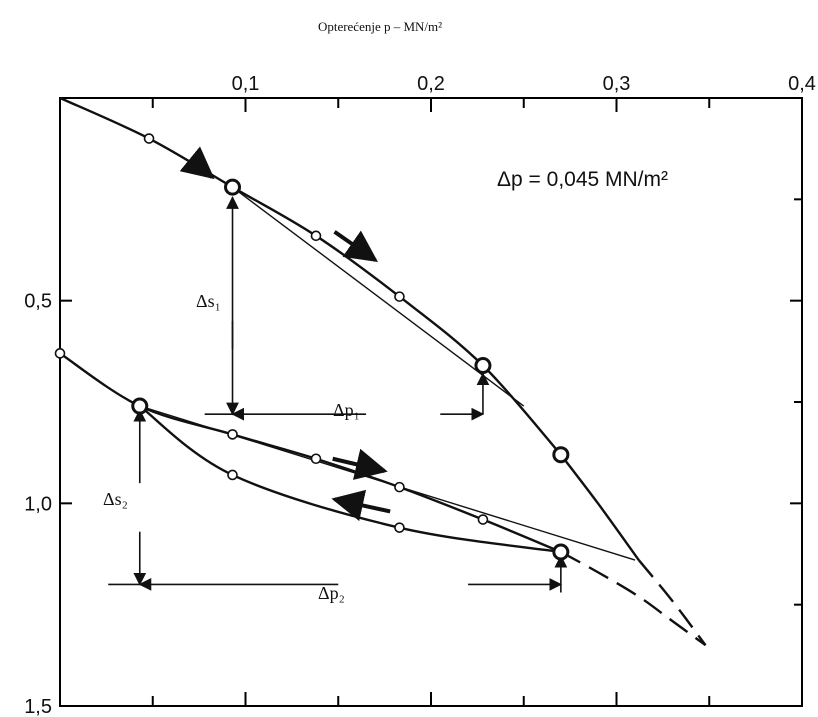 The width and height of the screenshot is (818, 717). I want to click on y-tick-label: 1,0, so click(38, 504).